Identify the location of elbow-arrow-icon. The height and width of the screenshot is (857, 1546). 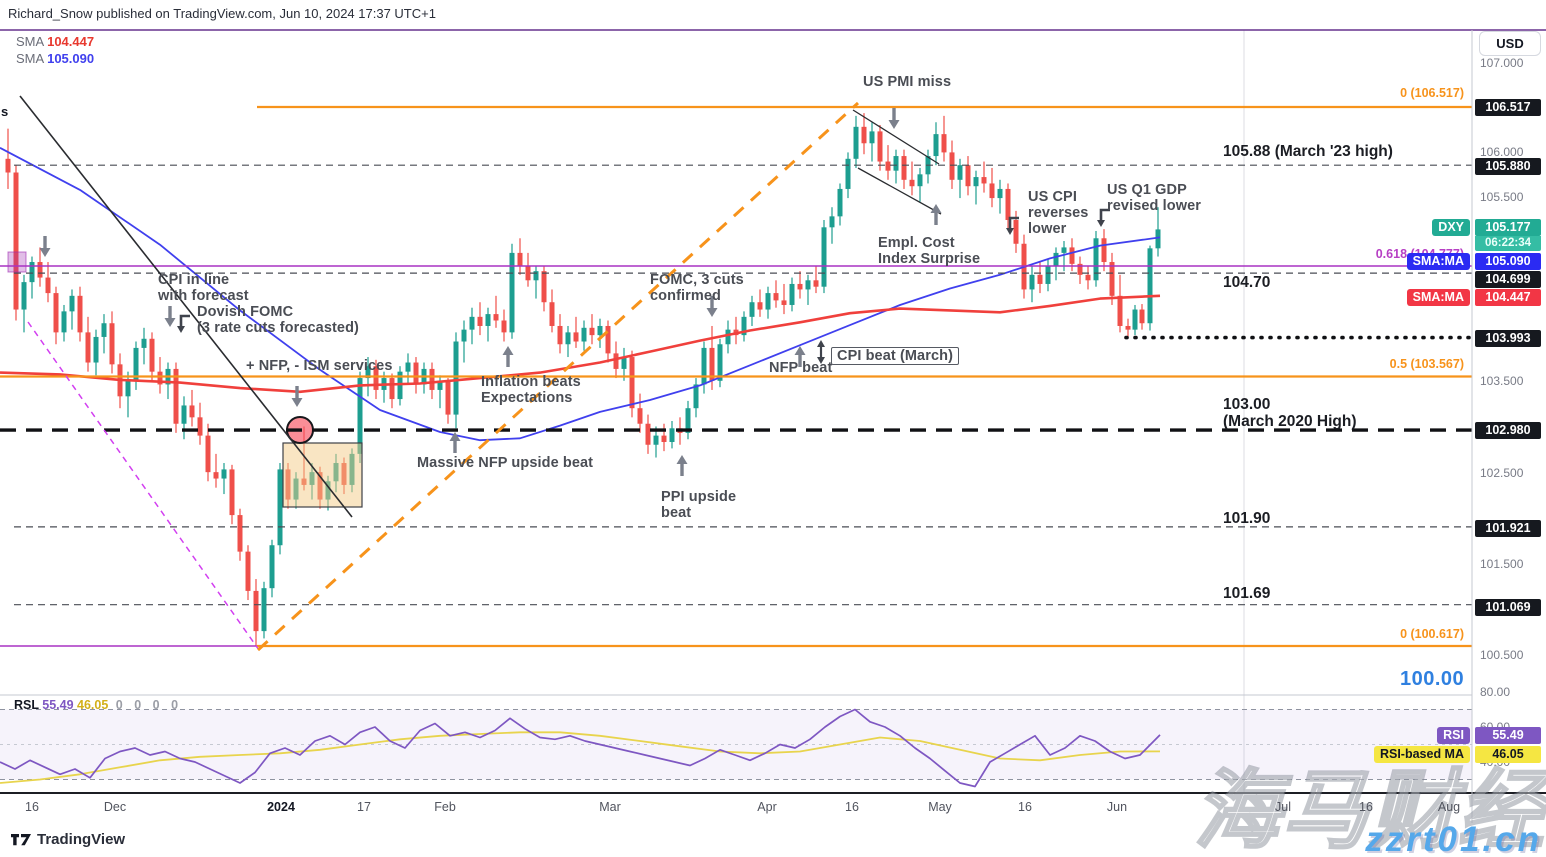
(1103, 217).